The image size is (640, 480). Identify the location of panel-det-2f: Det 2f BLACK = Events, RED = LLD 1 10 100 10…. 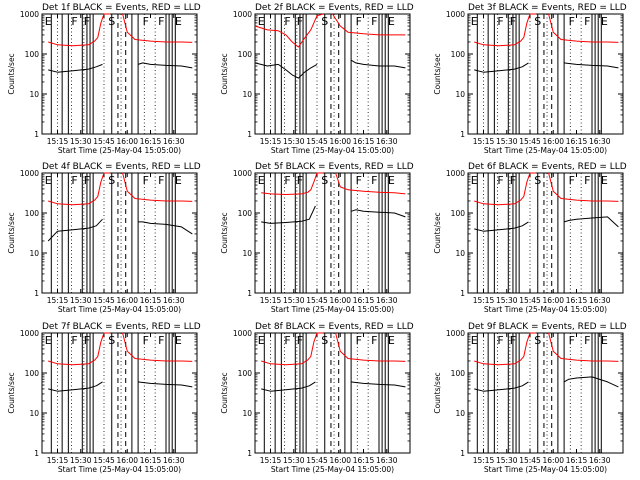
(317, 79).